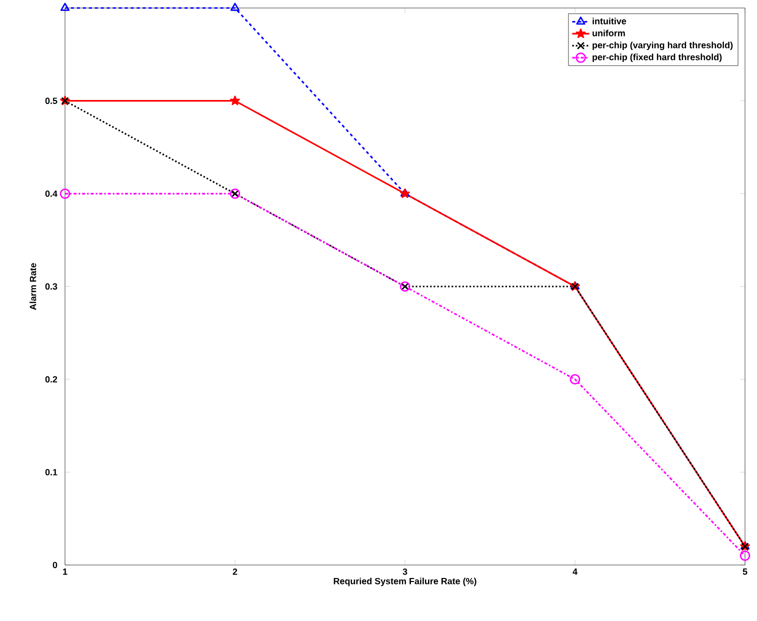 Image resolution: width=757 pixels, height=621 pixels. I want to click on y-tick-label: 0.5, so click(51, 101).